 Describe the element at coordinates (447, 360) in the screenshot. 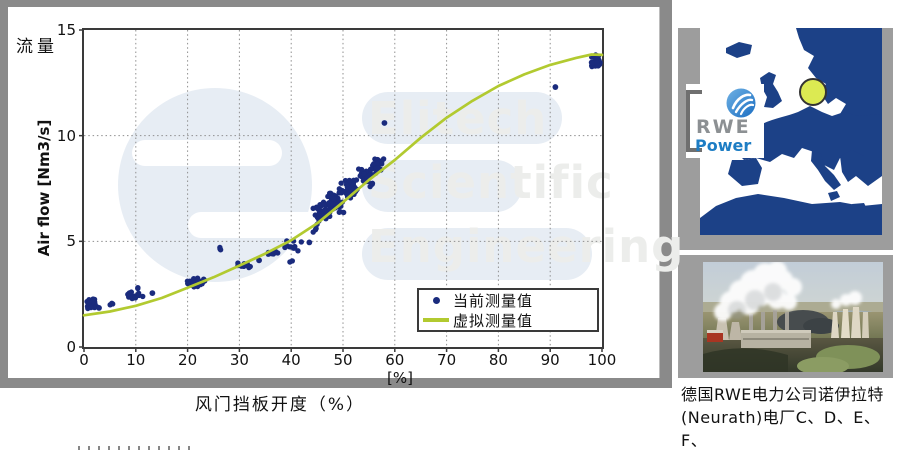

I see `x-tick-label: 70` at that location.